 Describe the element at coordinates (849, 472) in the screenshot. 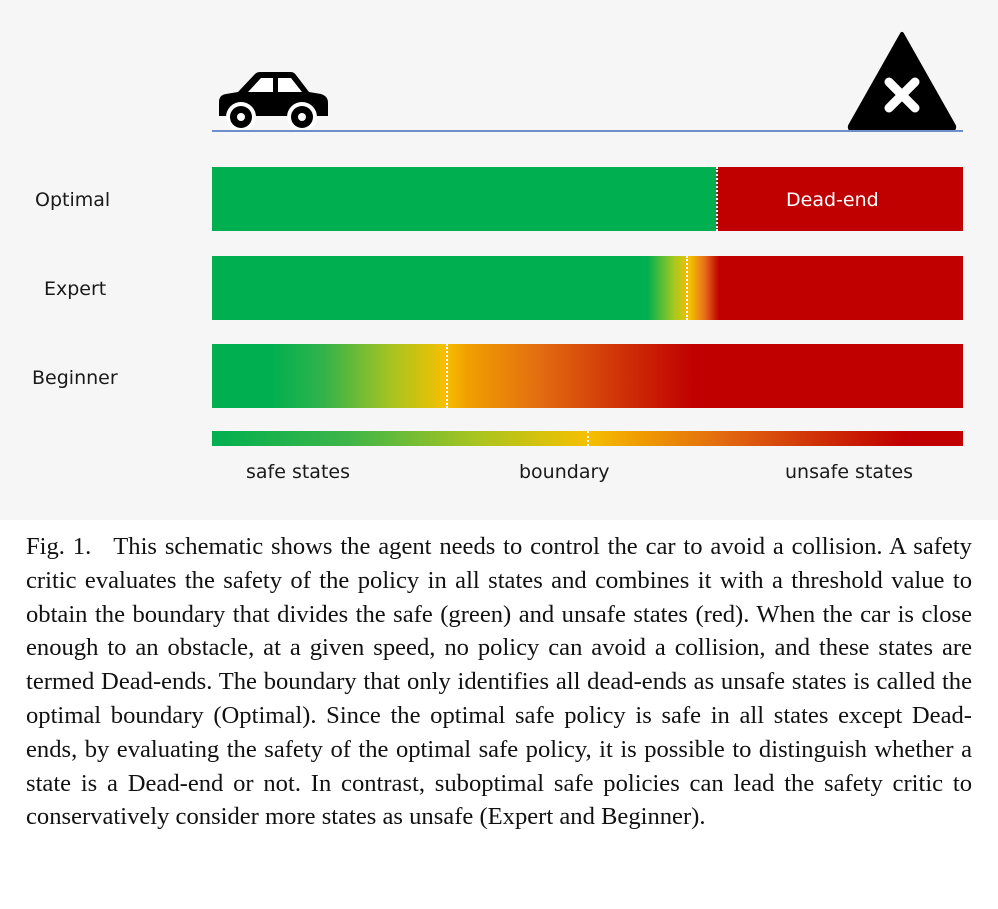

I see `legend-label-unsafe: unsafe states` at that location.